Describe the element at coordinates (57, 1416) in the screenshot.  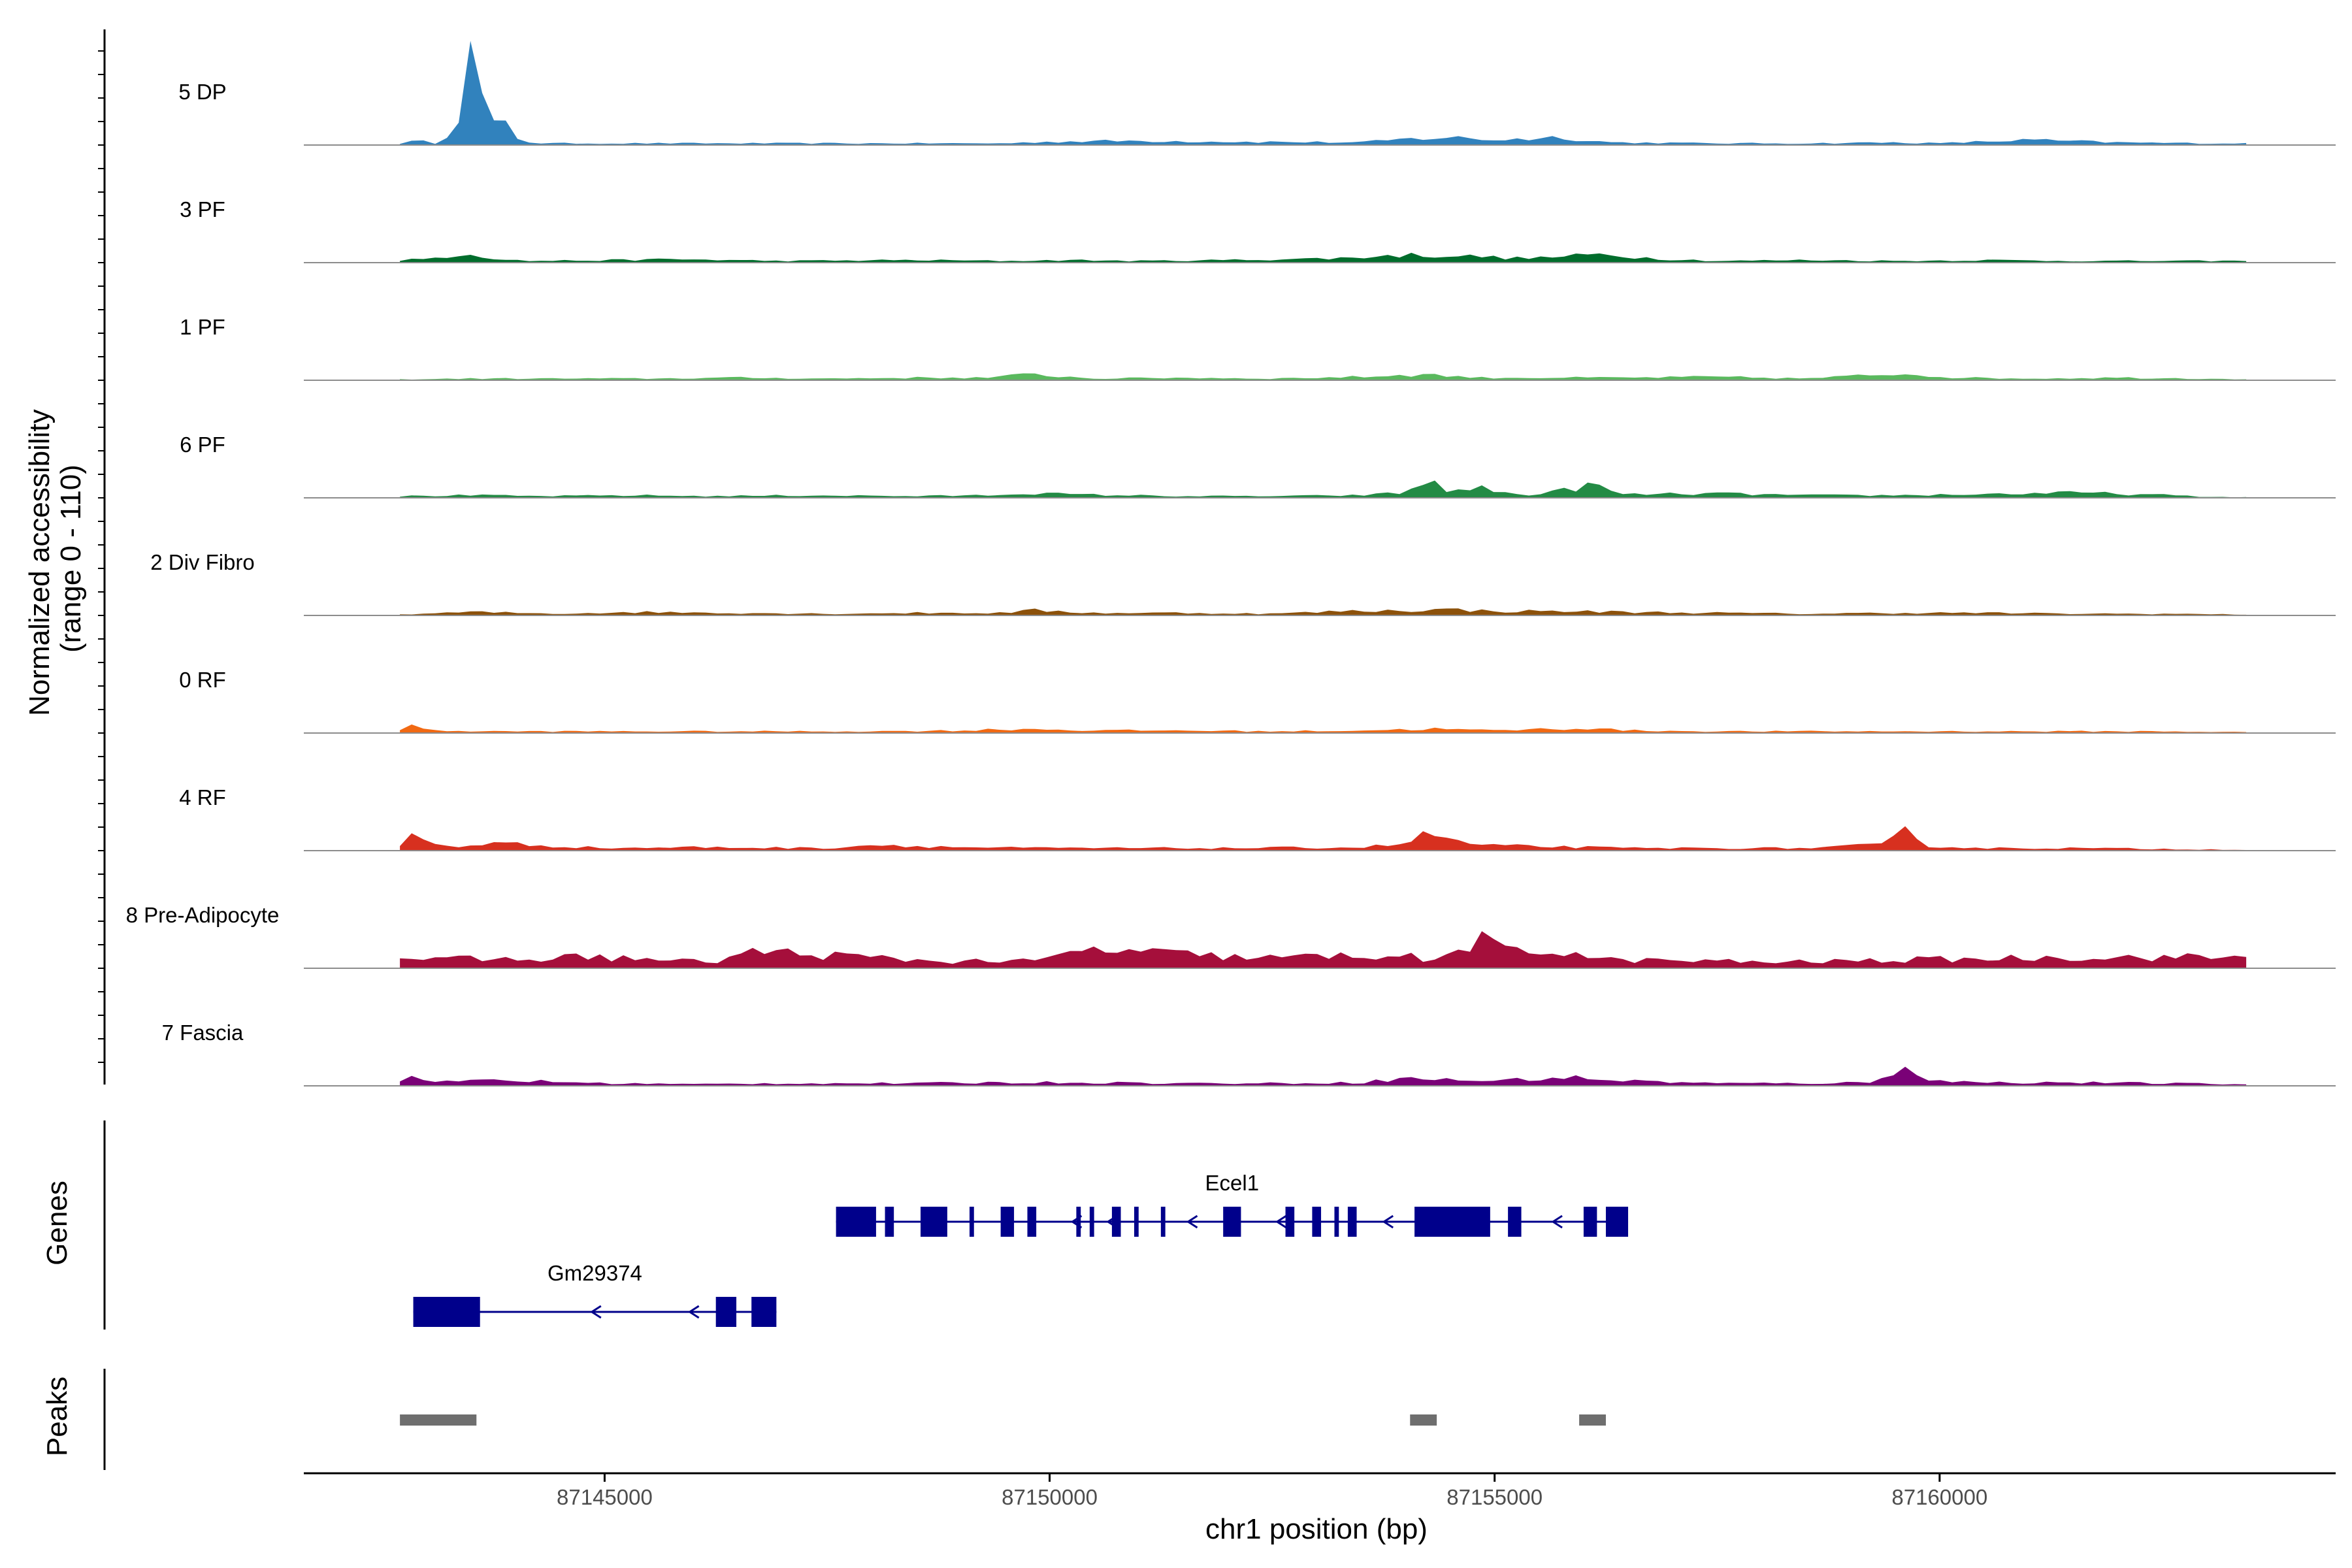
I see `peaks-panel-title: Peaks` at that location.